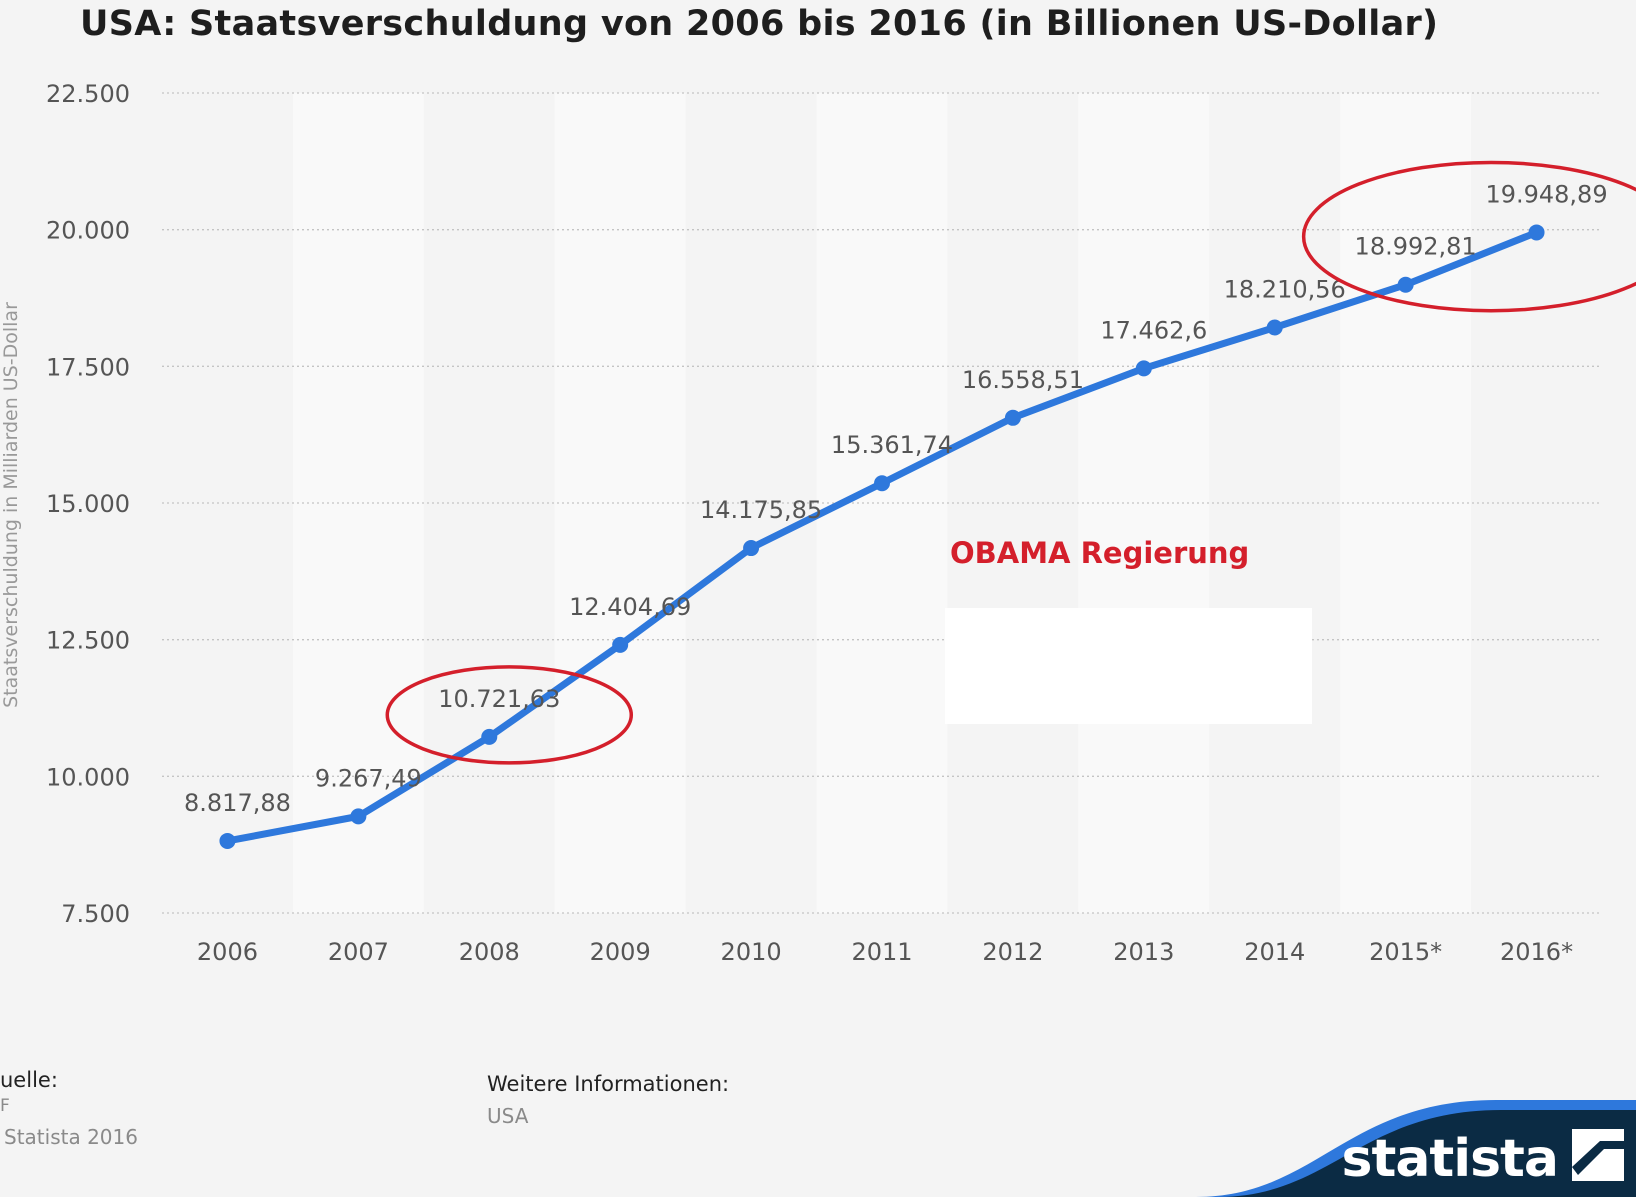  I want to click on statista-logo-icon, so click(1598, 1155).